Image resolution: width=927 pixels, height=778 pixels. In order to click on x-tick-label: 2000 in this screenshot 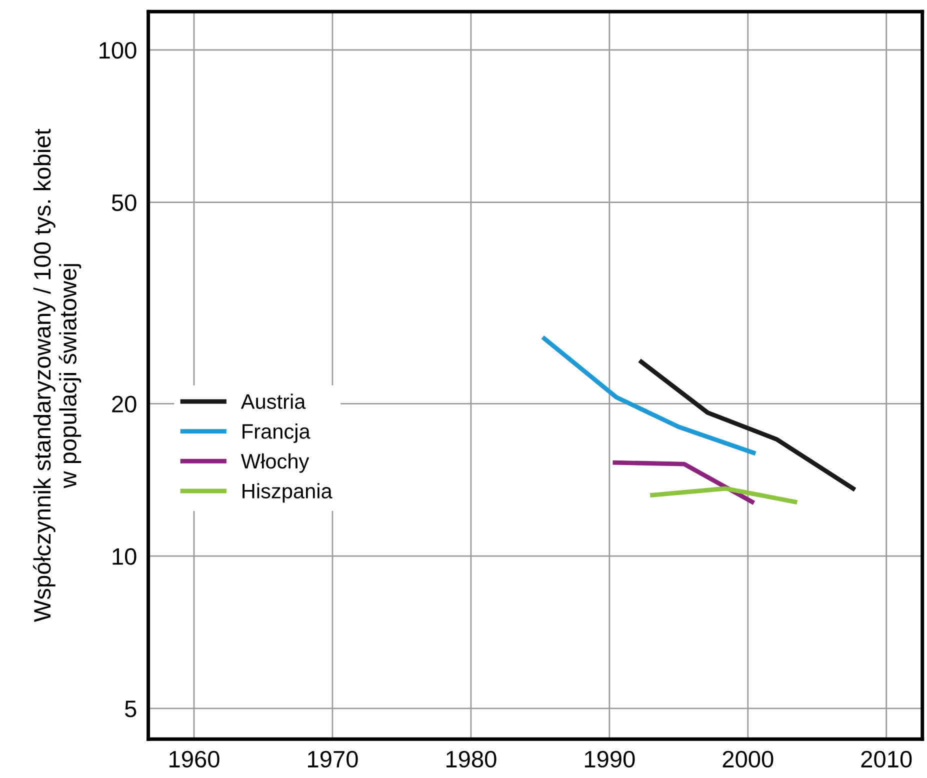, I will do `click(748, 759)`.